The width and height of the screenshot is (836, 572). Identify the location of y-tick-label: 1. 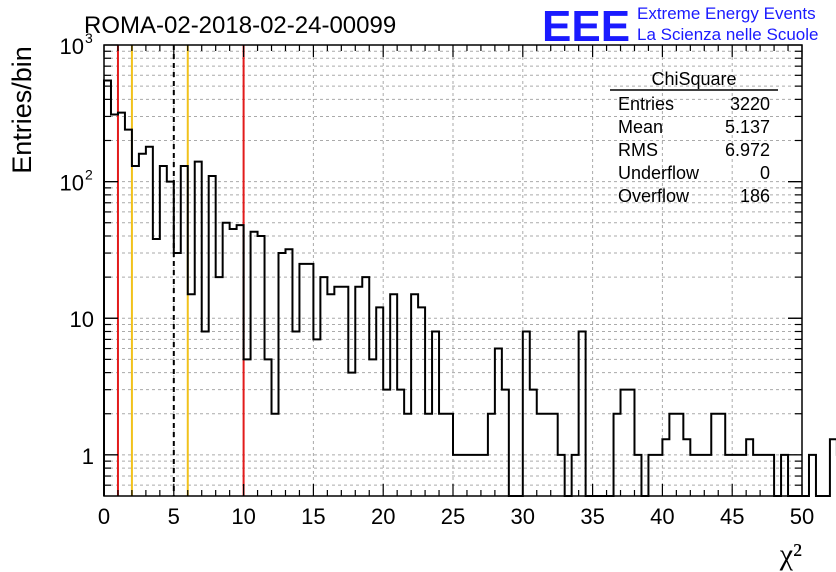
(88, 456).